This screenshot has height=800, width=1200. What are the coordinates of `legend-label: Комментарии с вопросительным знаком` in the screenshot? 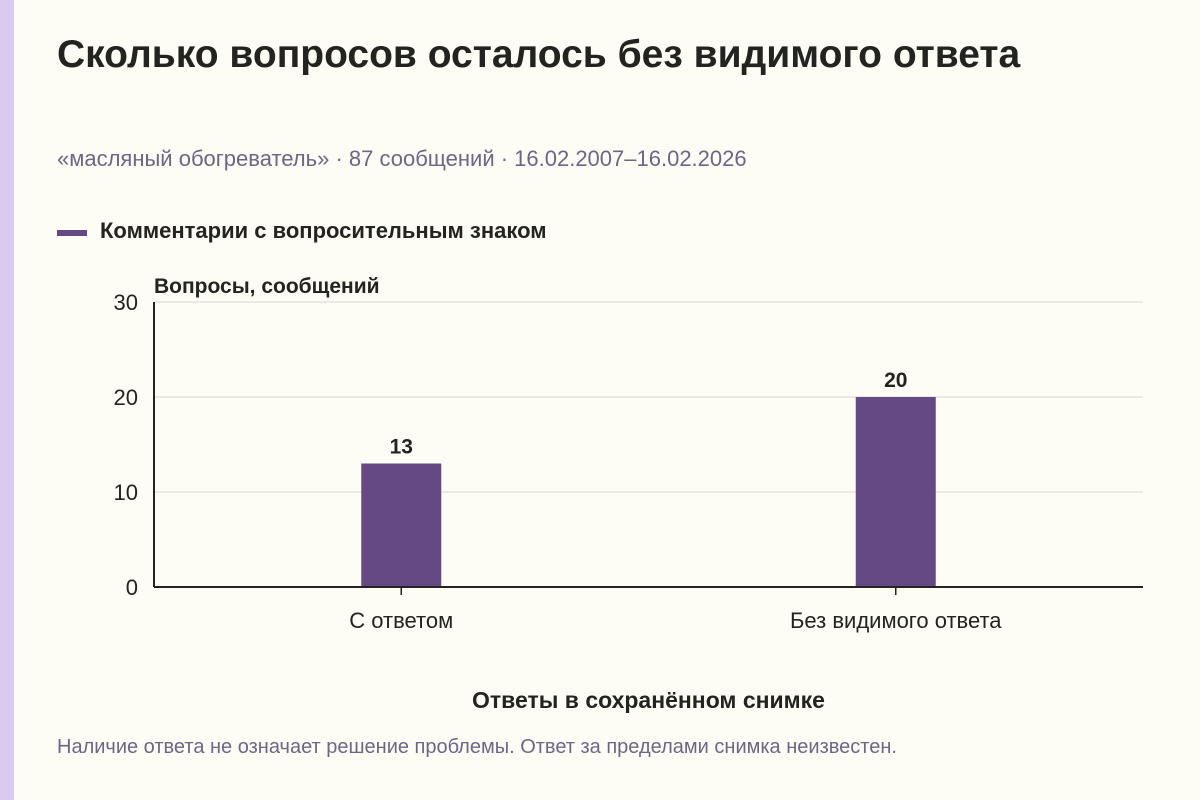 It's located at (323, 230).